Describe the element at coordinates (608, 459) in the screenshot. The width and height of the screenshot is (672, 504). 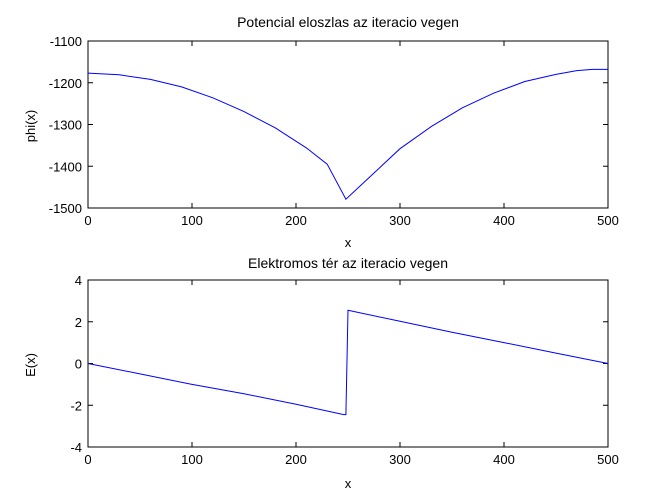
I see `bottom-x-tick-label: 500` at that location.